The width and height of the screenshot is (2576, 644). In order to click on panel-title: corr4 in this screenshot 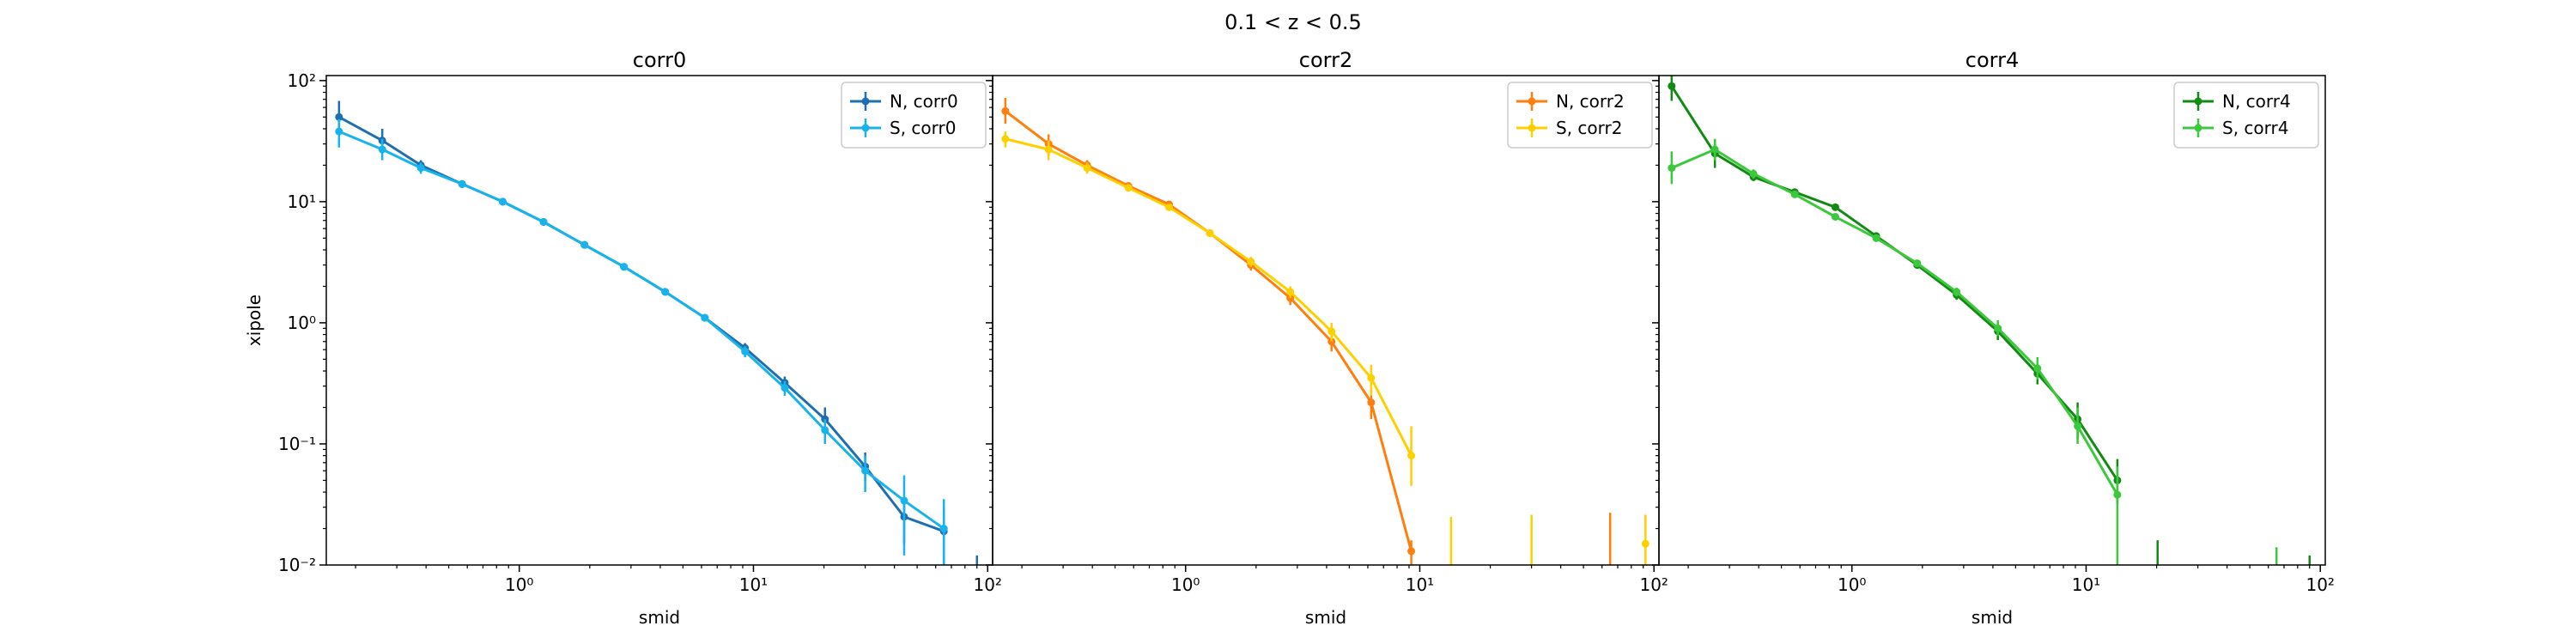, I will do `click(1992, 60)`.